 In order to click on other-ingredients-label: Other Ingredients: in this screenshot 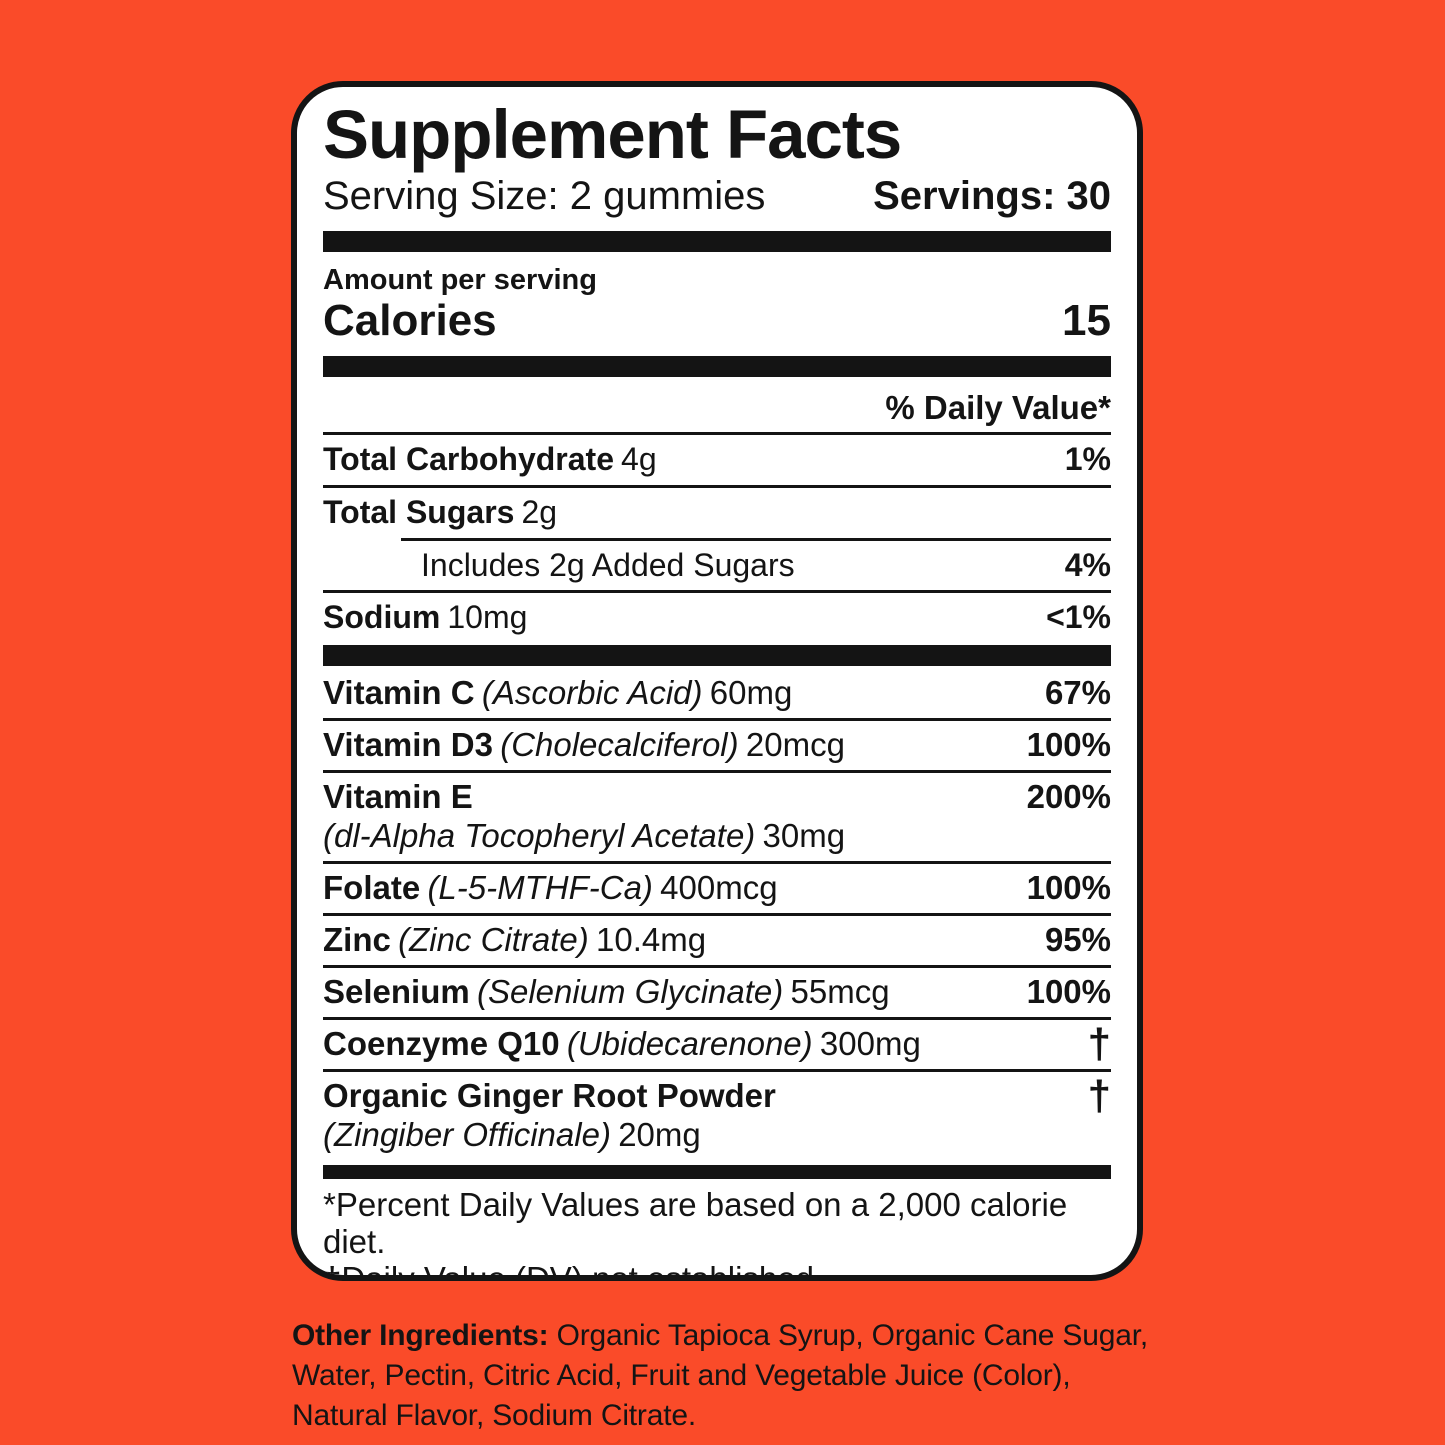, I will do `click(420, 1335)`.